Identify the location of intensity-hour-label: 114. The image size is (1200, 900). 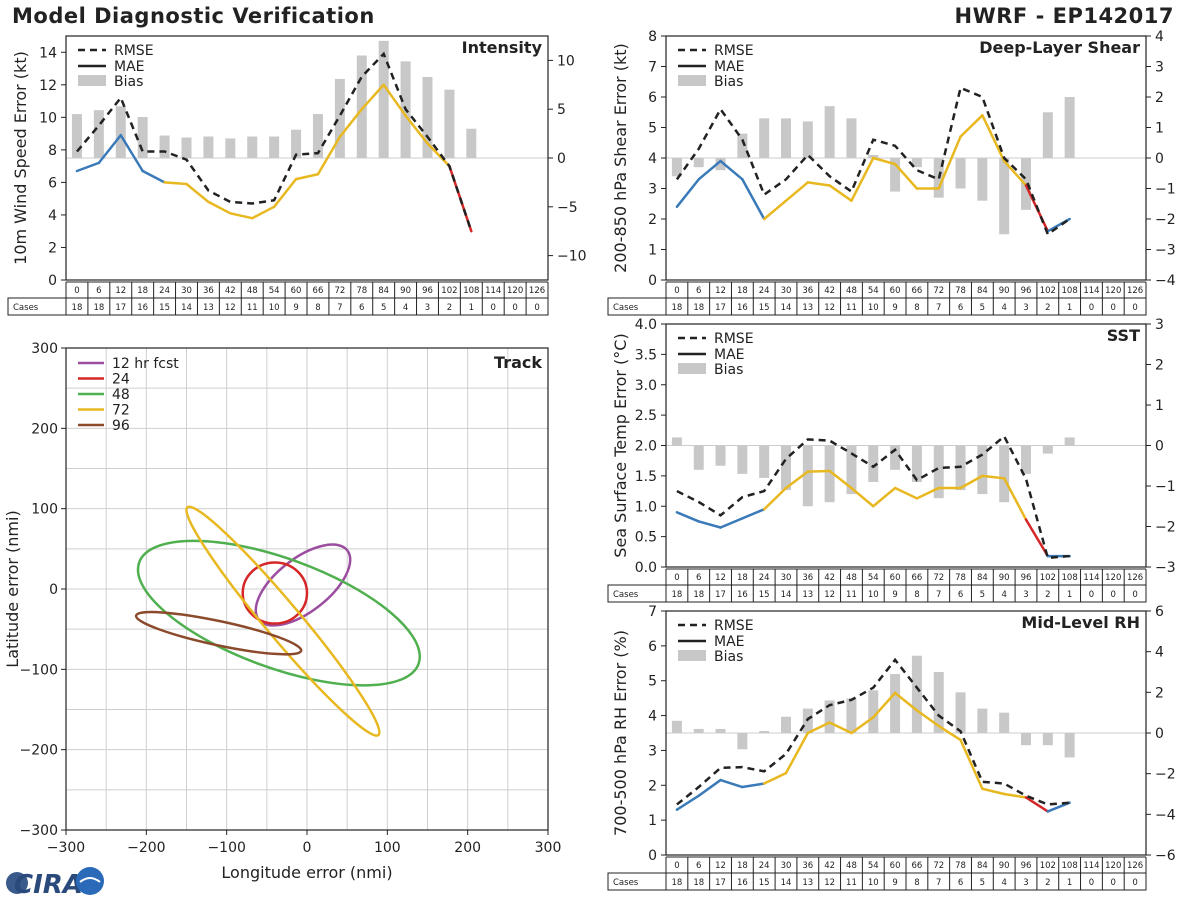
(493, 291).